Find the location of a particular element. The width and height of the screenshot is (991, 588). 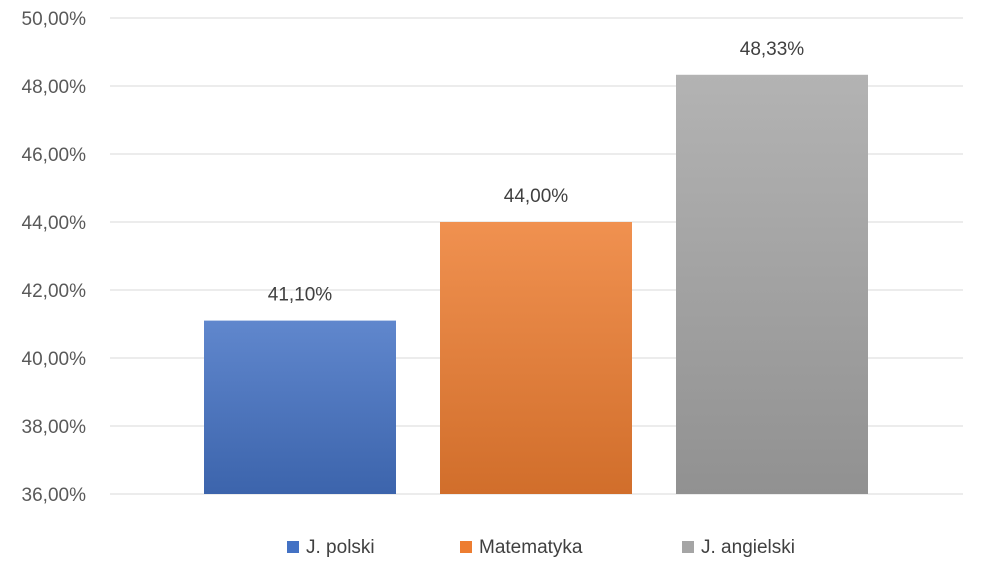

y-tick-label: 48,00% is located at coordinates (54, 87).